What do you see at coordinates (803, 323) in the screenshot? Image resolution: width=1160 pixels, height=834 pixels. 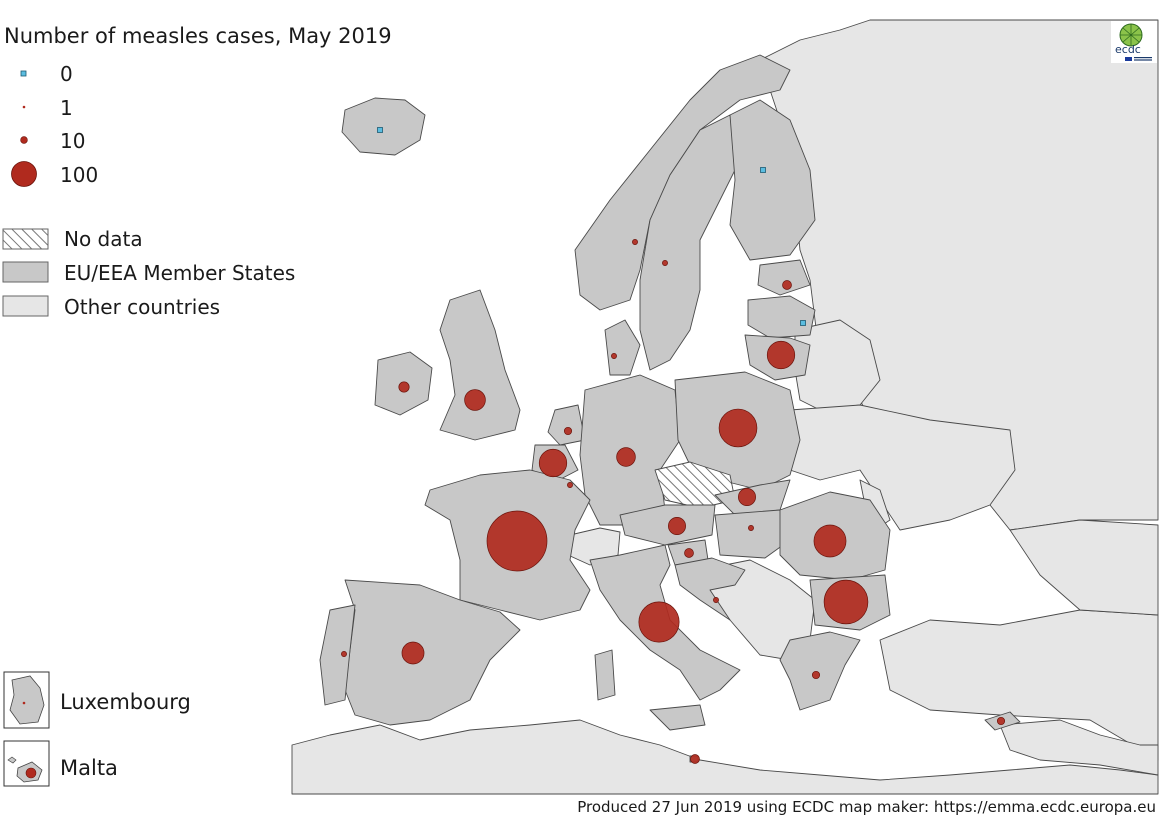 I see `bubble-latvia` at bounding box center [803, 323].